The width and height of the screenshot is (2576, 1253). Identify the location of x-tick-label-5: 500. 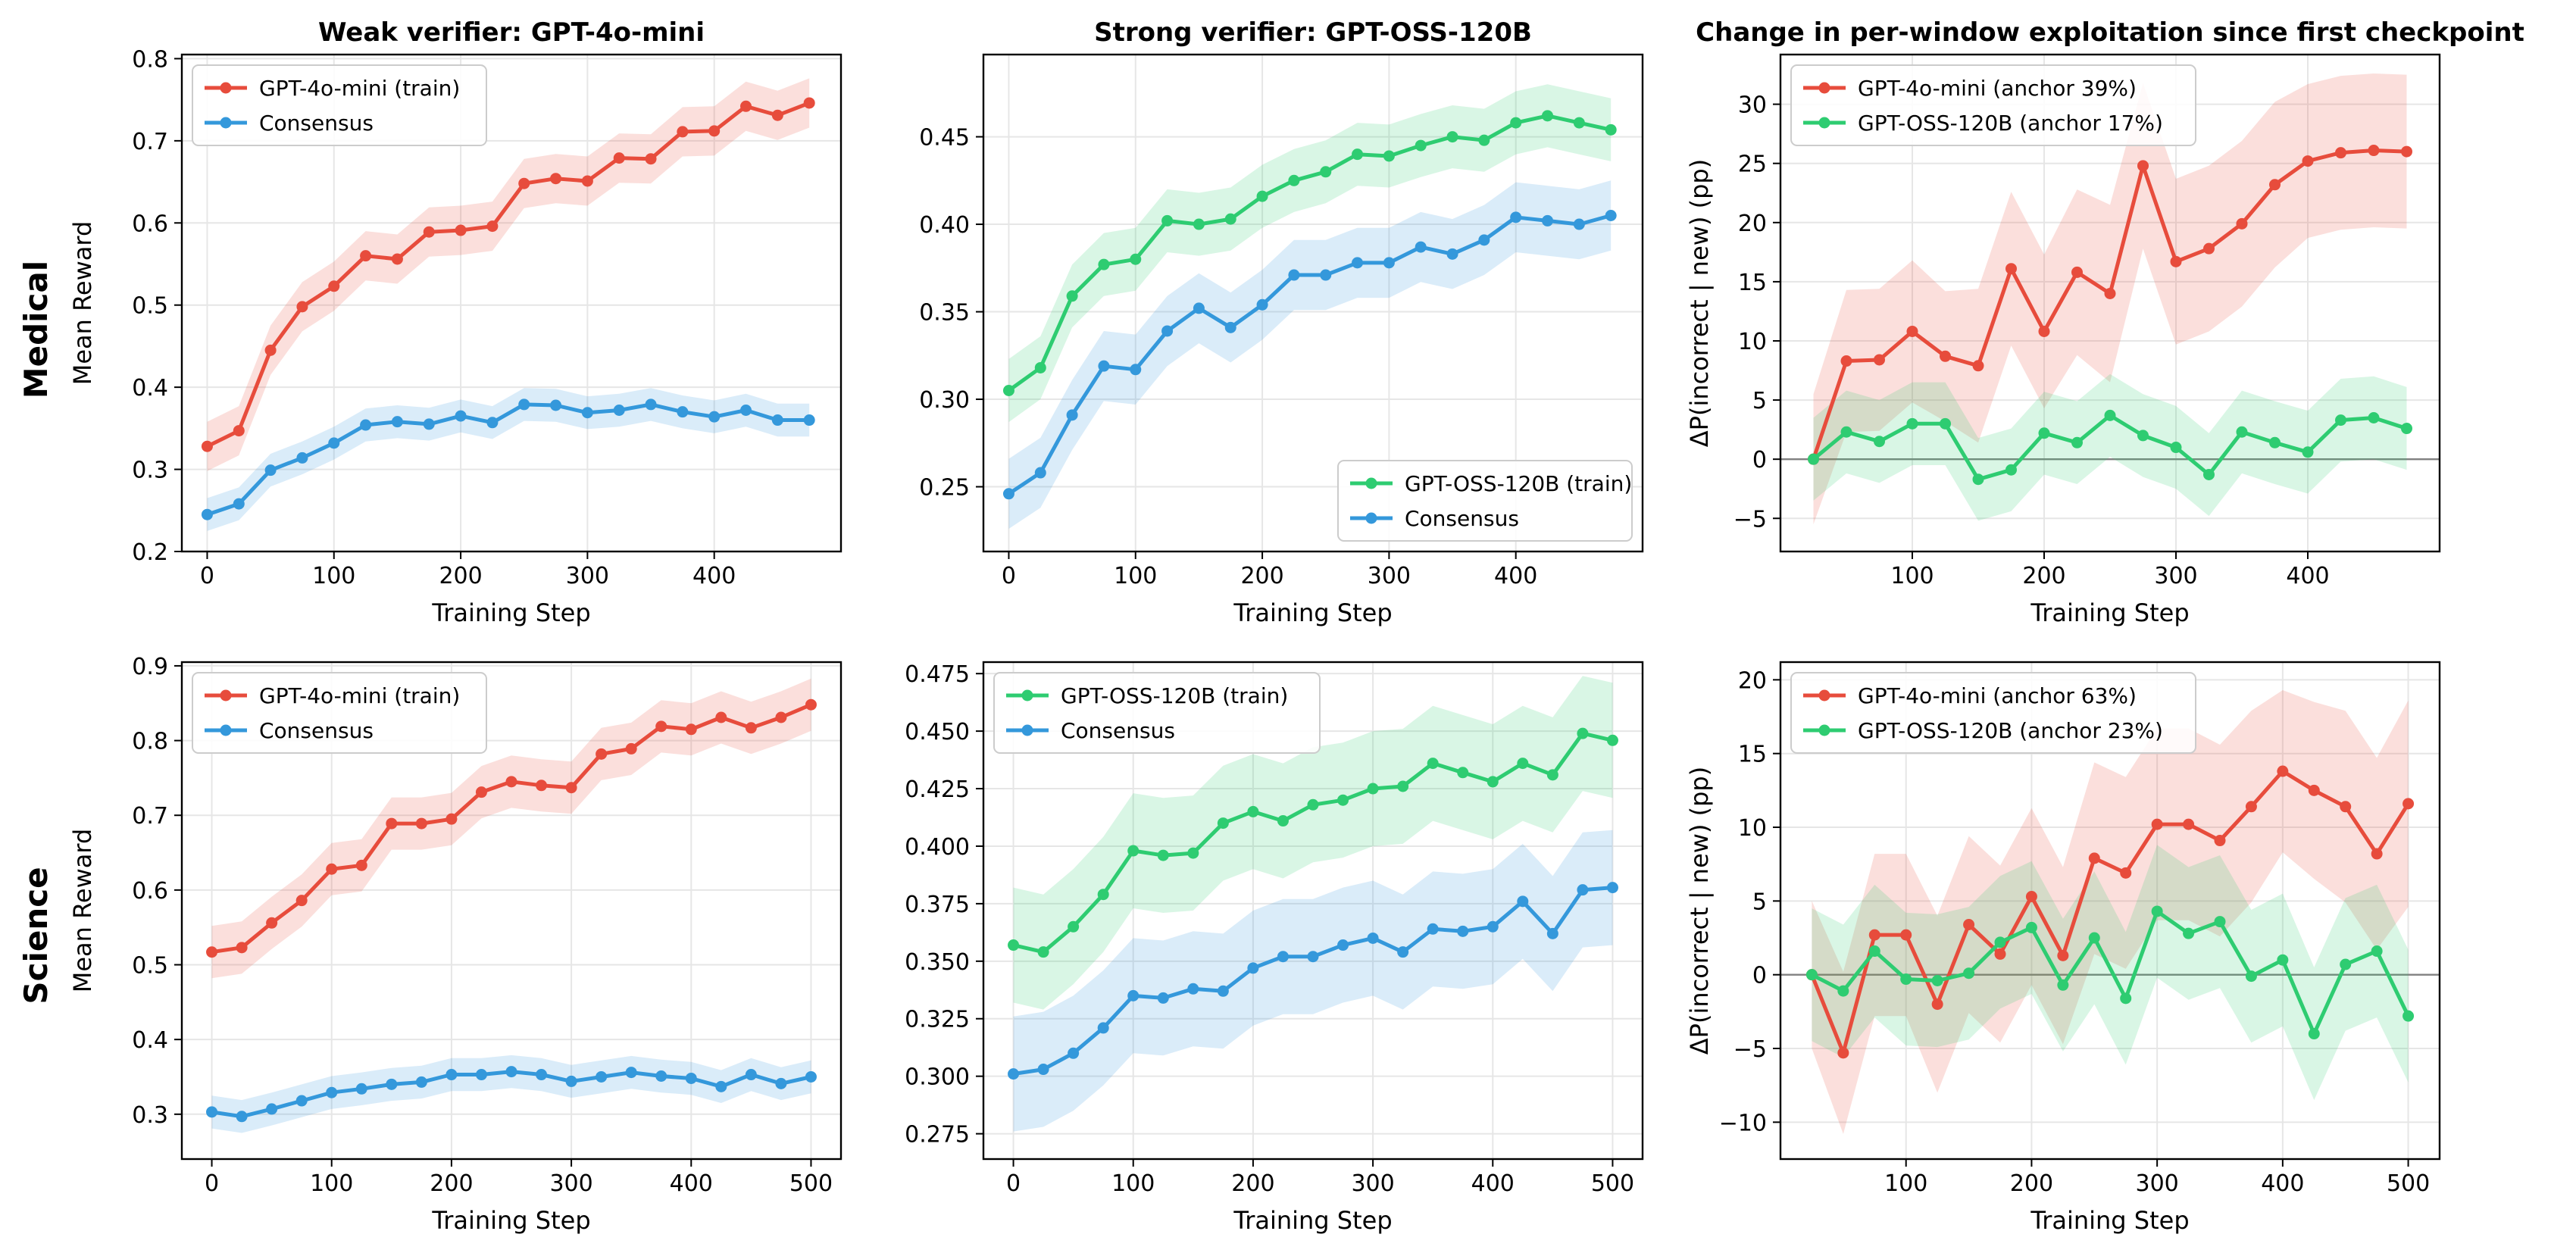
(1613, 1183).